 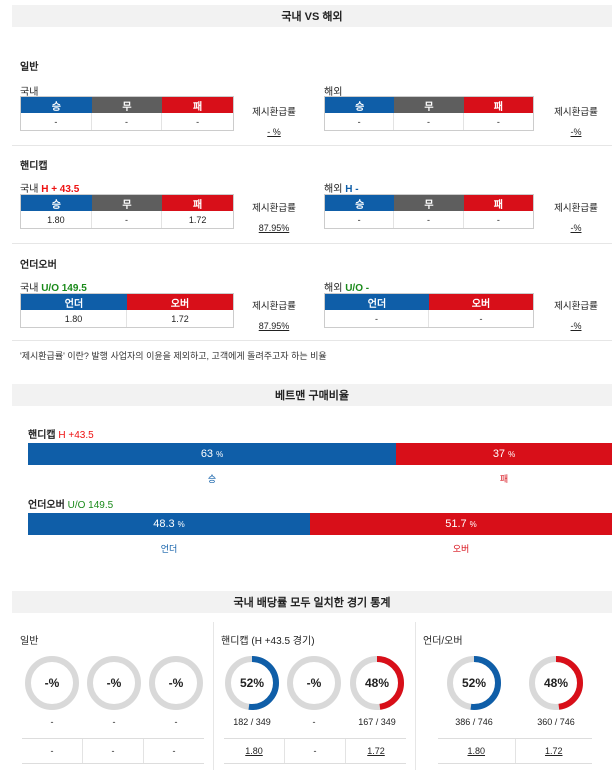 I want to click on underover-domestic-table: 언더 오버 1.80 1.72, so click(x=127, y=310).